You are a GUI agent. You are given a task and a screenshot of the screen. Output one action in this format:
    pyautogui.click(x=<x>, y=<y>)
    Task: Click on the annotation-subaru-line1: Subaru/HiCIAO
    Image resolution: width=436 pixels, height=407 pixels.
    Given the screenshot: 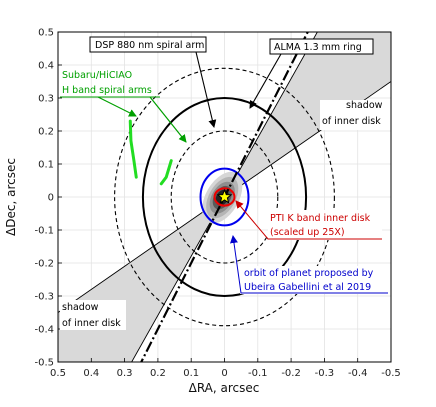 What is the action you would take?
    pyautogui.click(x=97, y=75)
    